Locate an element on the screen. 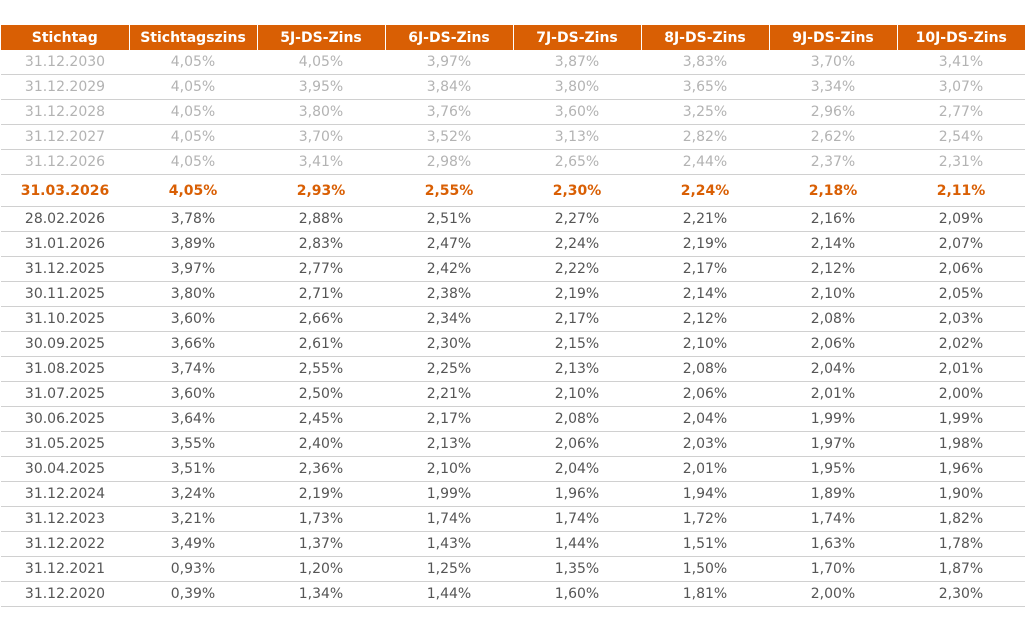  cell-9j-ds-zins: 1,70% is located at coordinates (833, 569).